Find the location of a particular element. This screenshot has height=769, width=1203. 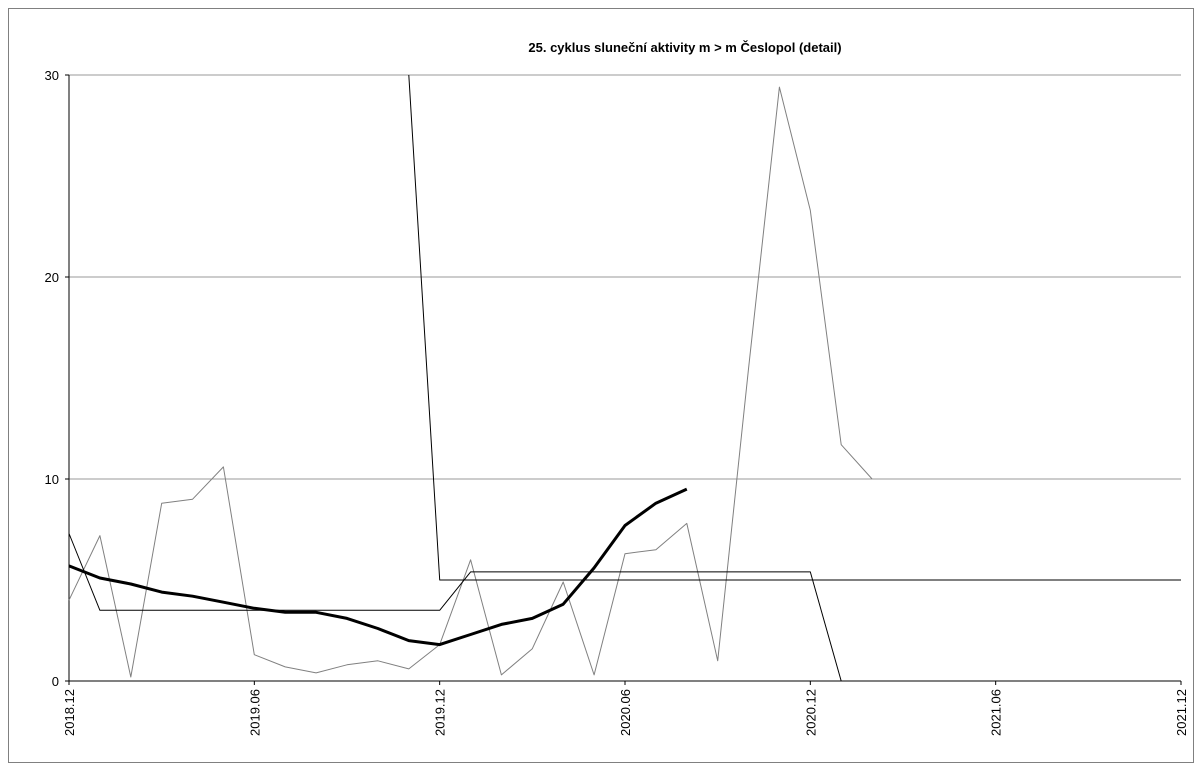

y-tick-label: 0 is located at coordinates (55, 681).